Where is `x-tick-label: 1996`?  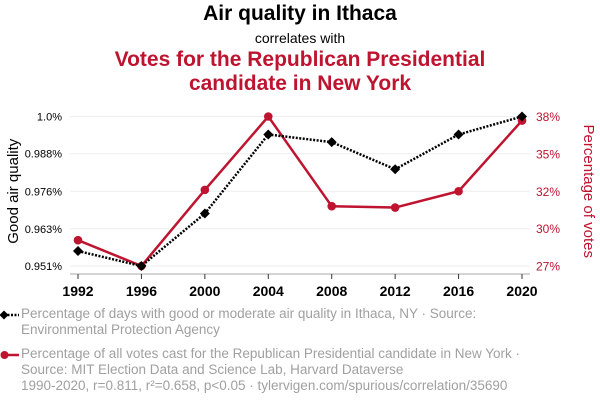
x-tick-label: 1996 is located at coordinates (141, 291).